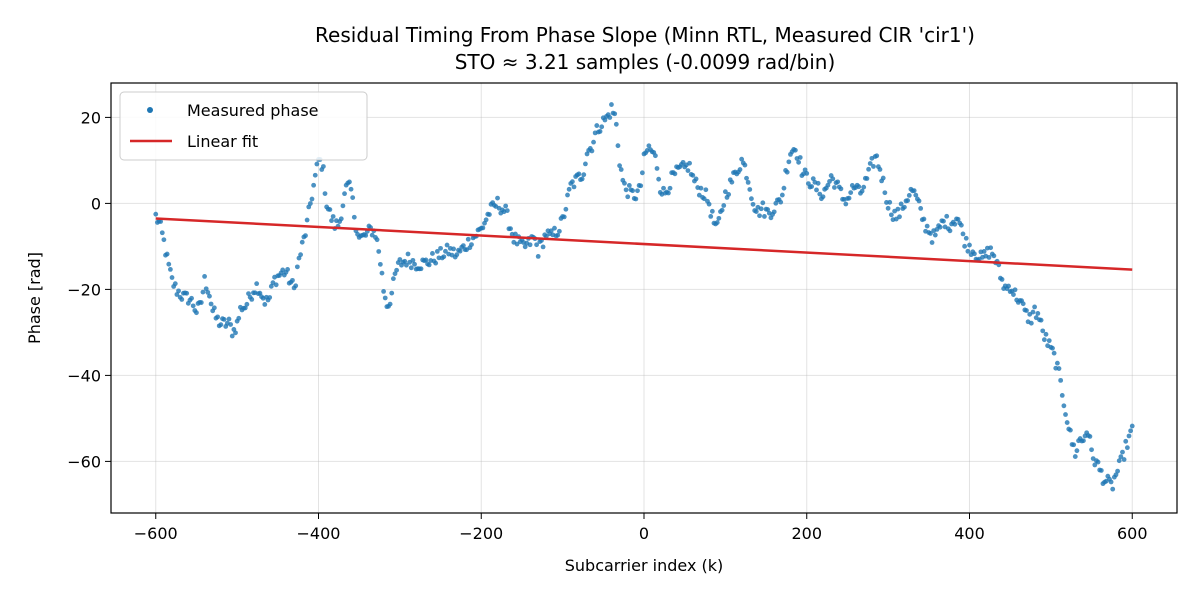  Describe the element at coordinates (96, 203) in the screenshot. I see `y-tick-label: 0` at that location.